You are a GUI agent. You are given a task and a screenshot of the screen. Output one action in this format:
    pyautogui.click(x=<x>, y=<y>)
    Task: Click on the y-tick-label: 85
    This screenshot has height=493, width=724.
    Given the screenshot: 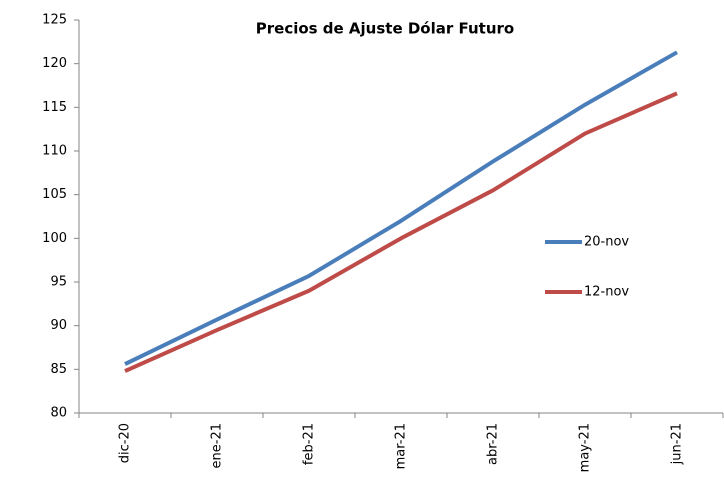 What is the action you would take?
    pyautogui.click(x=58, y=369)
    